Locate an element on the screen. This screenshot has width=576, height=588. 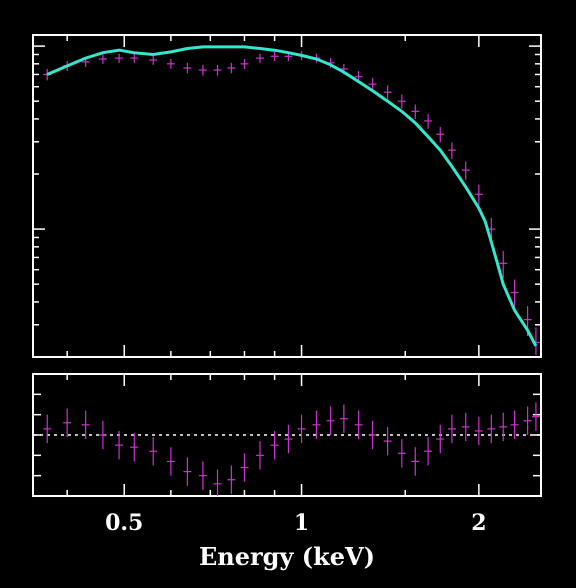
x-tick-label: 0.5 is located at coordinates (124, 523).